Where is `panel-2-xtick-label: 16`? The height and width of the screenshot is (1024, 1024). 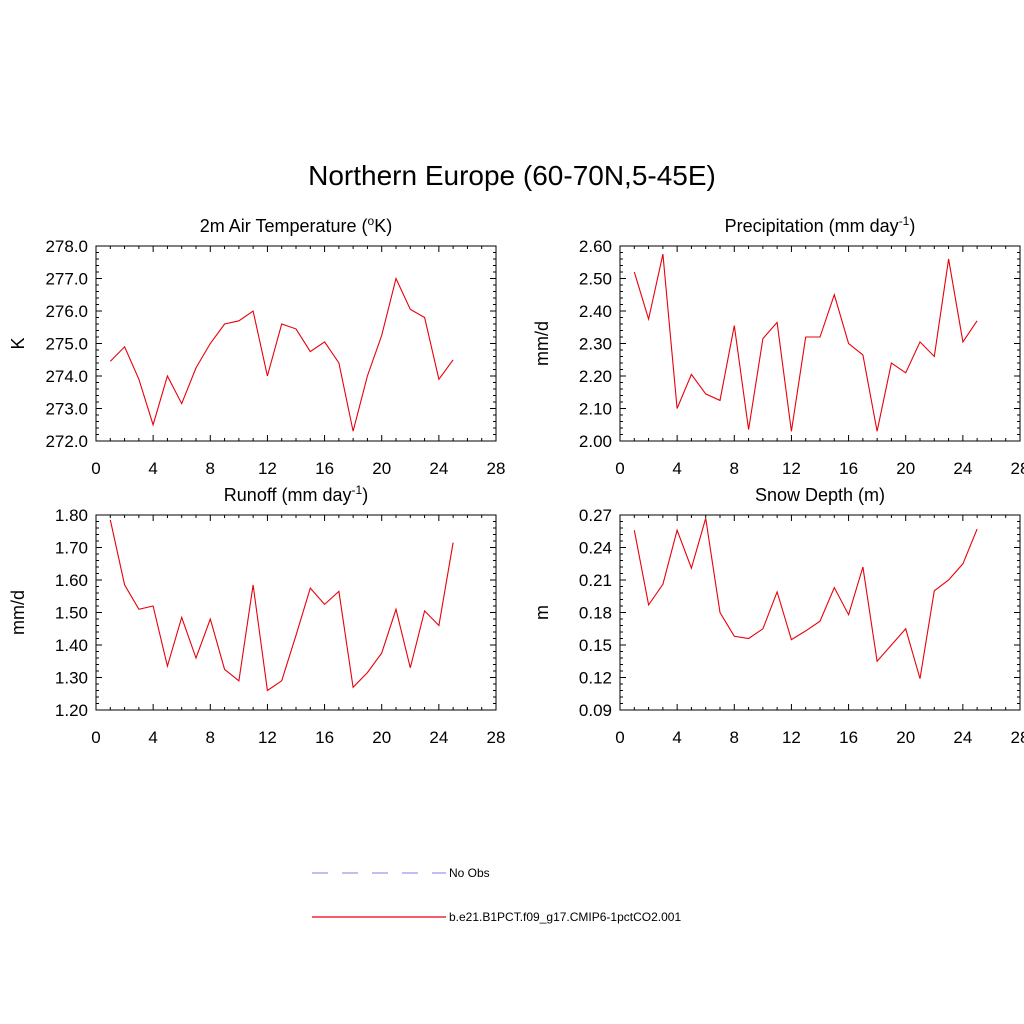 panel-2-xtick-label: 16 is located at coordinates (848, 468).